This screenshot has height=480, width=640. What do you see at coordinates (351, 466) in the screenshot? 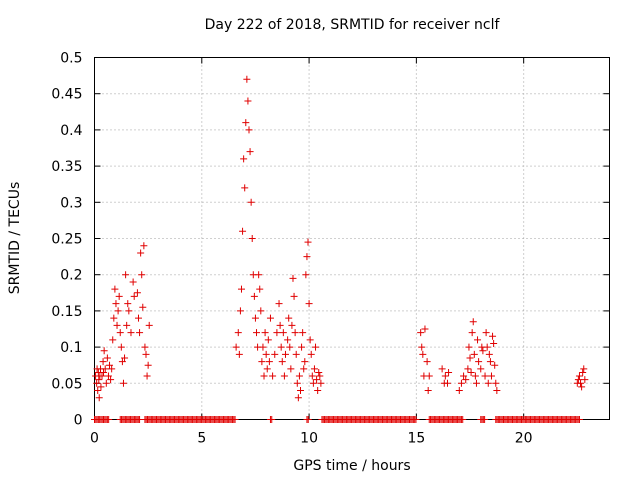
I see `x-axis-label: GPS time / hours` at bounding box center [351, 466].